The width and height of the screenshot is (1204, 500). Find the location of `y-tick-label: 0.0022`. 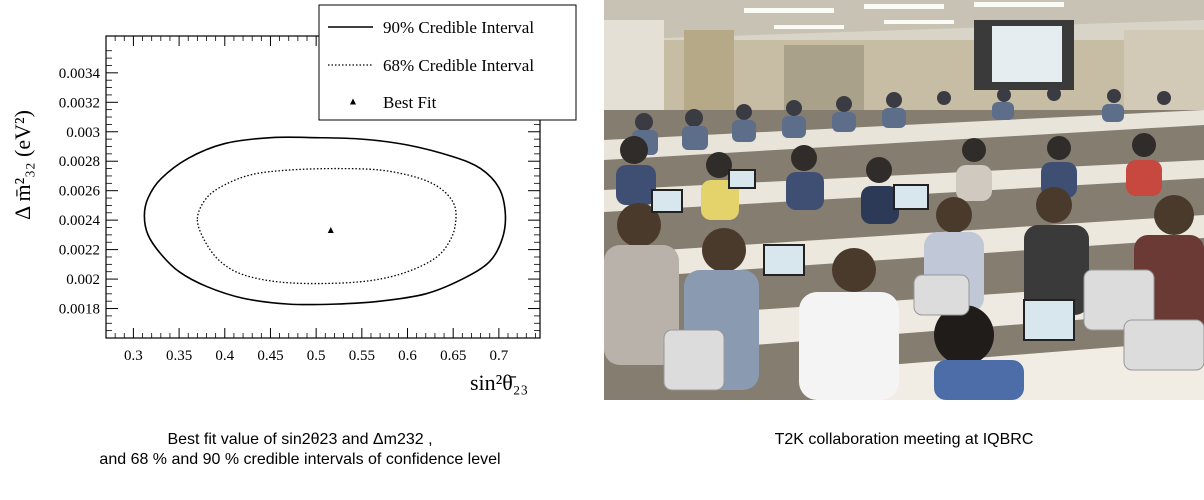

y-tick-label: 0.0022 is located at coordinates (79, 251).